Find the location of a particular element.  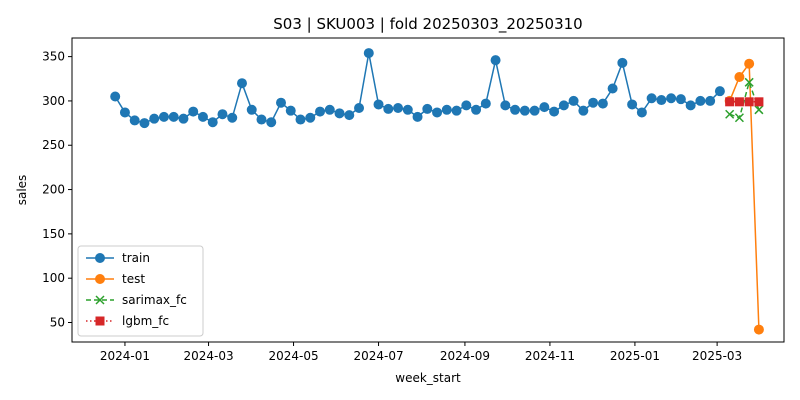

legend-marker-lgbm-fc is located at coordinates (100, 321).